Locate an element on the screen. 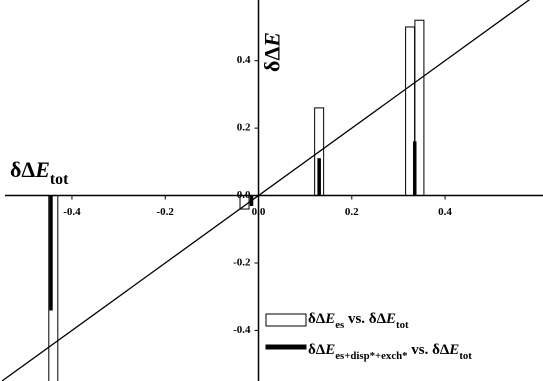  x-tick-label: -0.2 is located at coordinates (166, 212).